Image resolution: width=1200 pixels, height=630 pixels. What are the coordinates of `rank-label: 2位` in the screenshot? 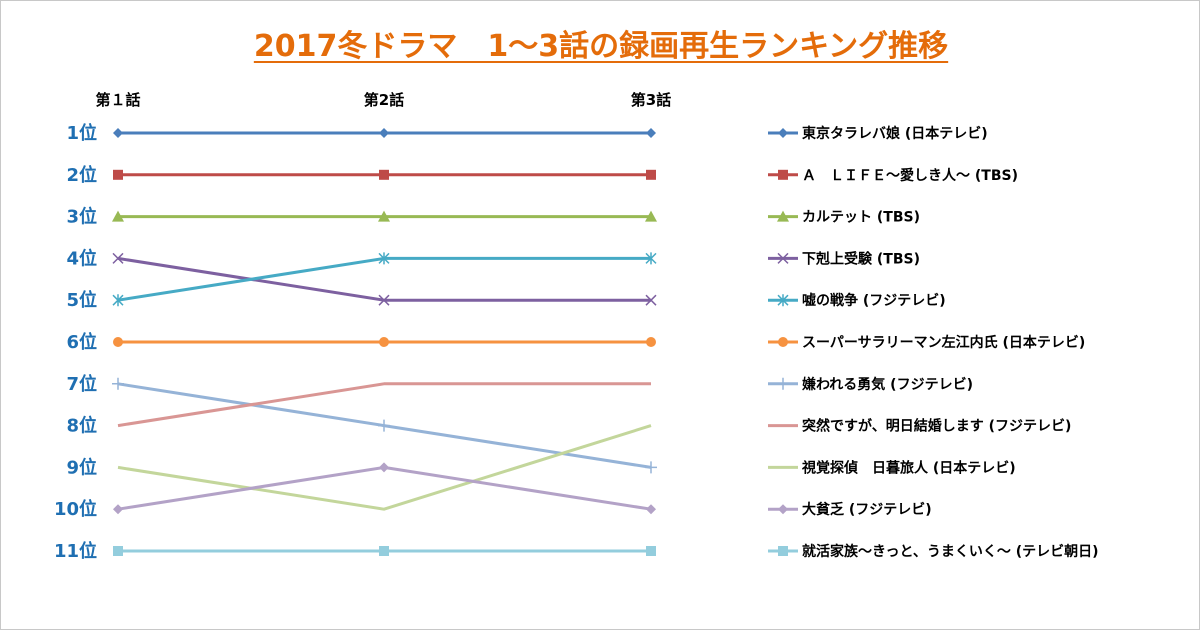 It's located at (81, 175).